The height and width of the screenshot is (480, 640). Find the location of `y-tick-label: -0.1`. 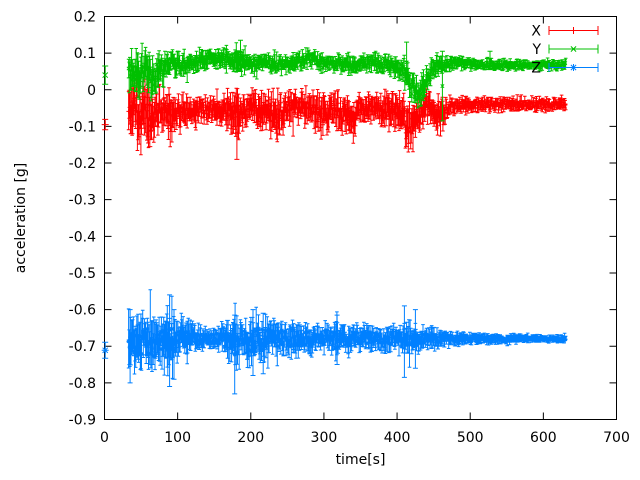

y-tick-label: -0.1 is located at coordinates (82, 127).